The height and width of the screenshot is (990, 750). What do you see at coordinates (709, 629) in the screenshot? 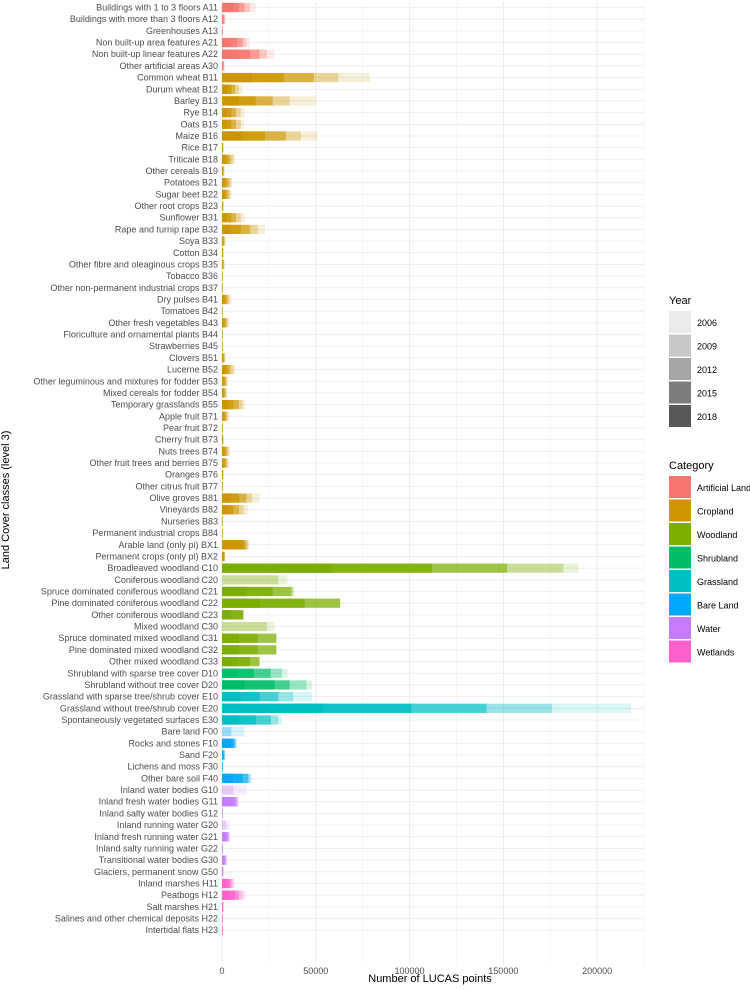
I see `legend-category-label: Water` at bounding box center [709, 629].